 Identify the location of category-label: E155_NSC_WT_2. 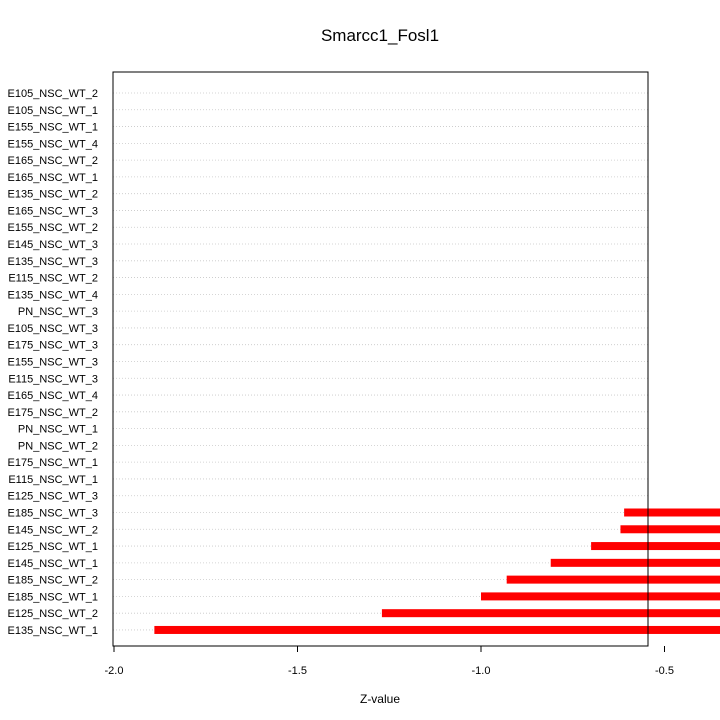
(53, 228).